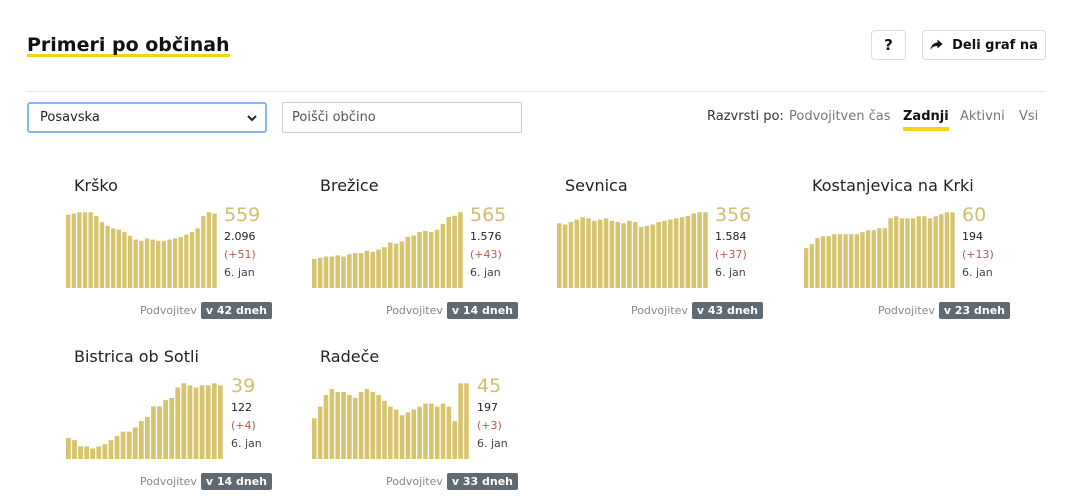 This screenshot has width=1070, height=500. What do you see at coordinates (402, 117) in the screenshot?
I see `search-input` at bounding box center [402, 117].